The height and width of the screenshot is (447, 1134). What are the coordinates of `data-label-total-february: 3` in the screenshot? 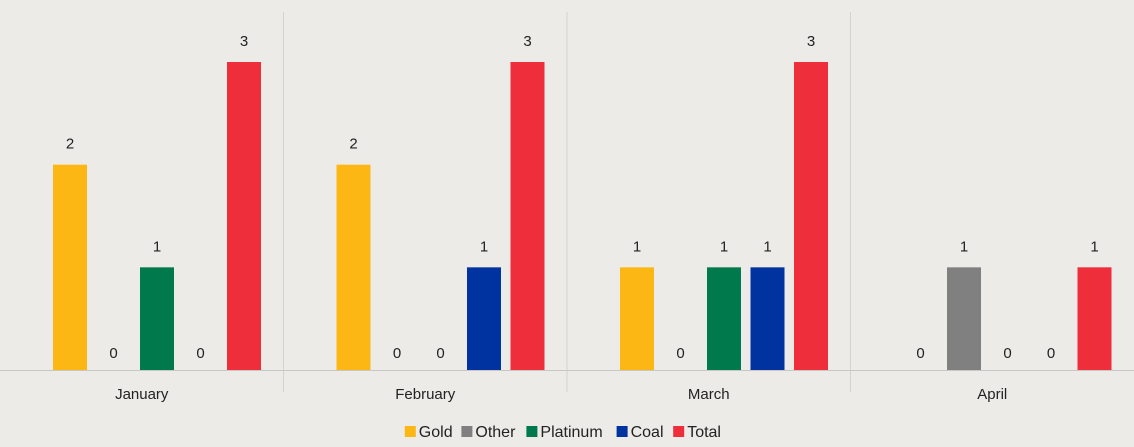 It's located at (527, 41).